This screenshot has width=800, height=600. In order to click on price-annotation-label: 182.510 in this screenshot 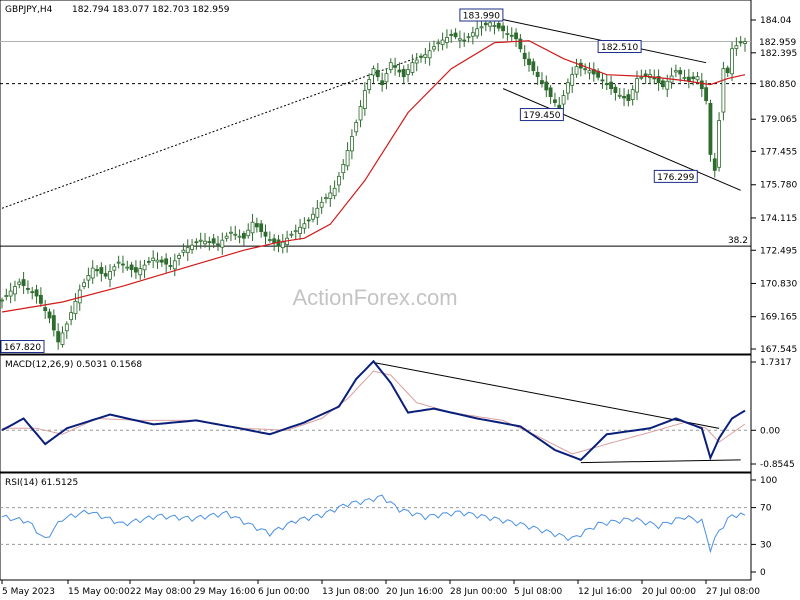, I will do `click(619, 48)`.